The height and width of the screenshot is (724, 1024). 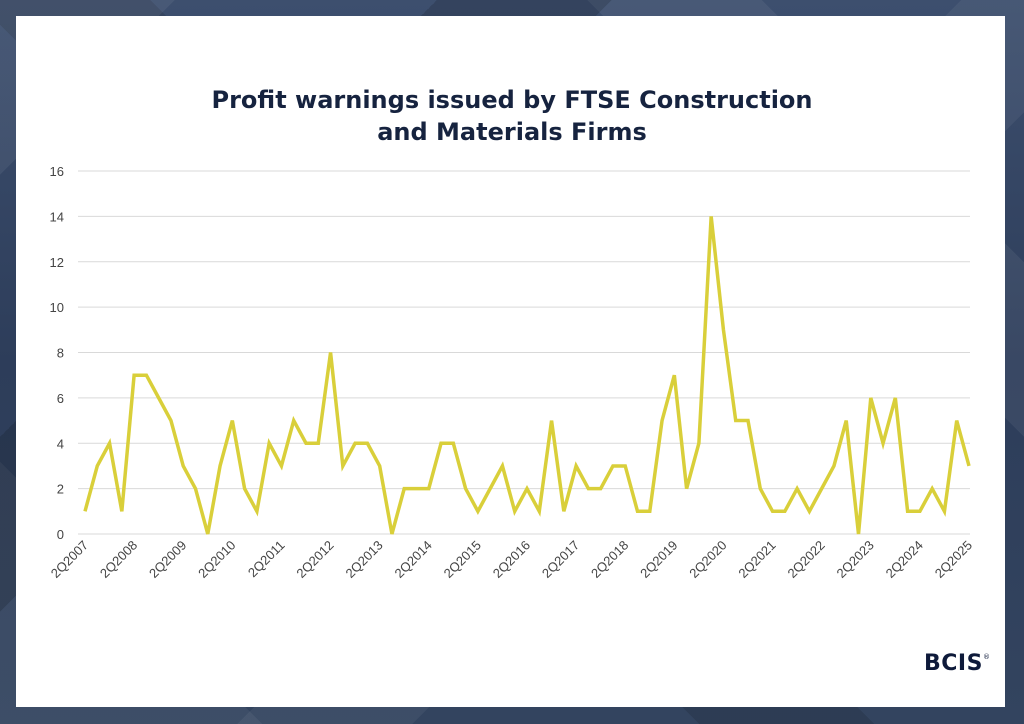 What do you see at coordinates (953, 663) in the screenshot?
I see `logo-text: BCIS` at bounding box center [953, 663].